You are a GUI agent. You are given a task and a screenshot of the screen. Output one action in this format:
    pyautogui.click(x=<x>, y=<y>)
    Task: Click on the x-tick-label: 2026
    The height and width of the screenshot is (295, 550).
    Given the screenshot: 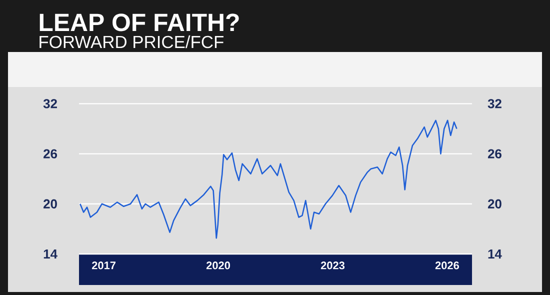 What is the action you would take?
    pyautogui.click(x=447, y=266)
    